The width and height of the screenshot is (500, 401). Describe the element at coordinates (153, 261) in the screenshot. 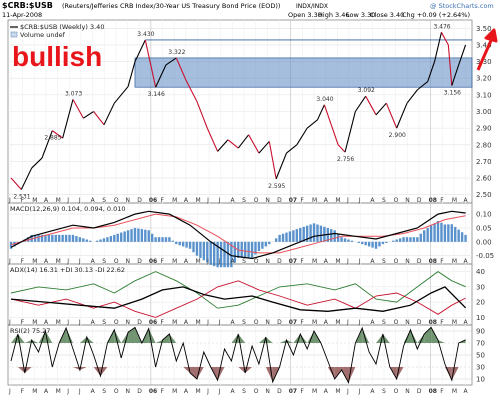

I see `x-tick-label: 06` at that location.